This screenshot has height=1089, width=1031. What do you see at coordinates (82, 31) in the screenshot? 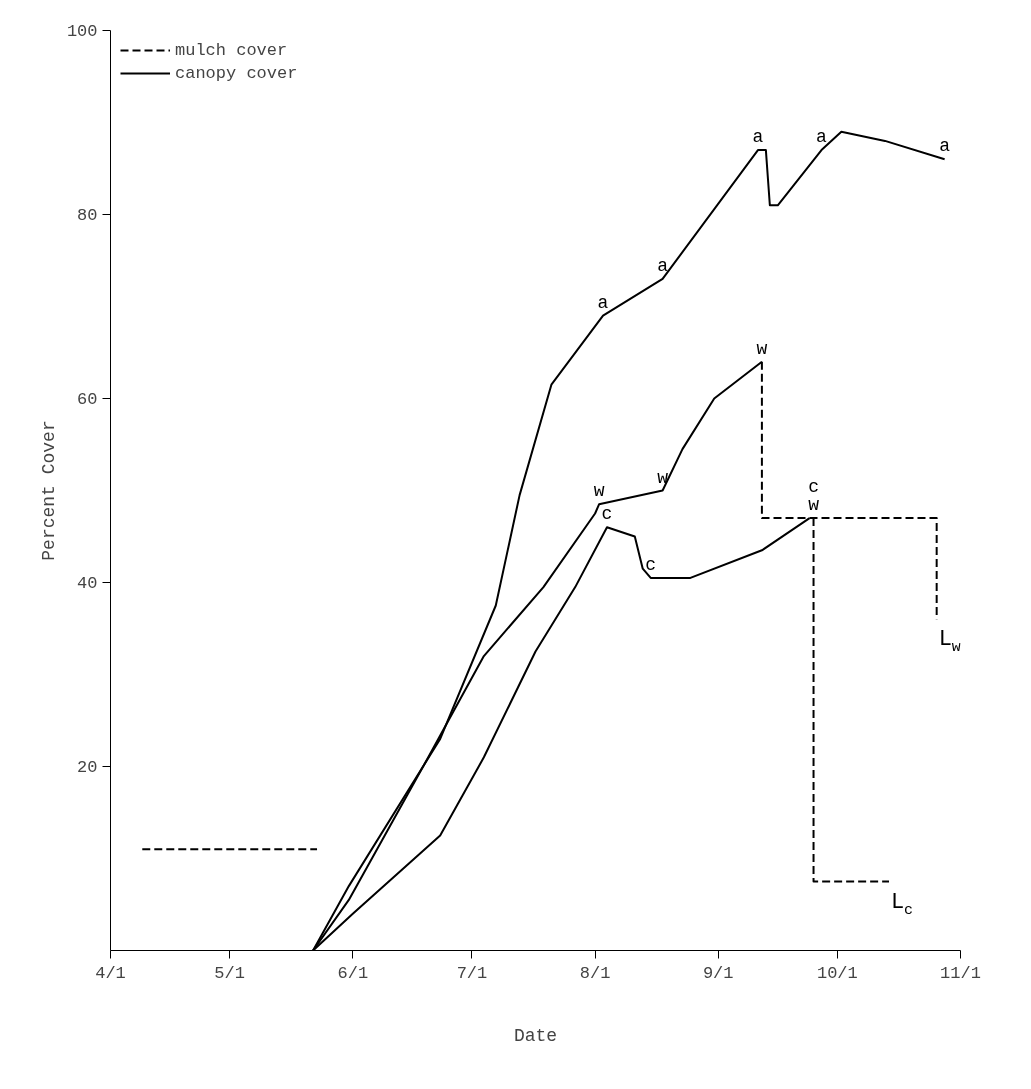
I see `y-tick-label: 100` at bounding box center [82, 31].